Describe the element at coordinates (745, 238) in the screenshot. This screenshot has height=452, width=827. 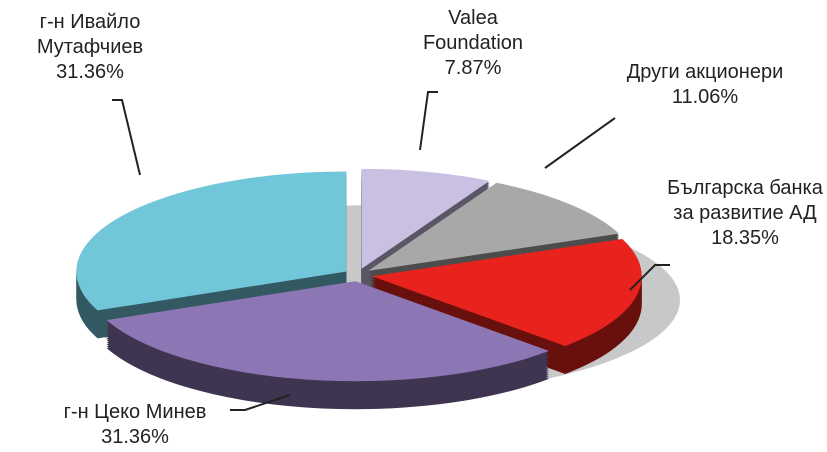
I see `percent: 18.35%` at that location.